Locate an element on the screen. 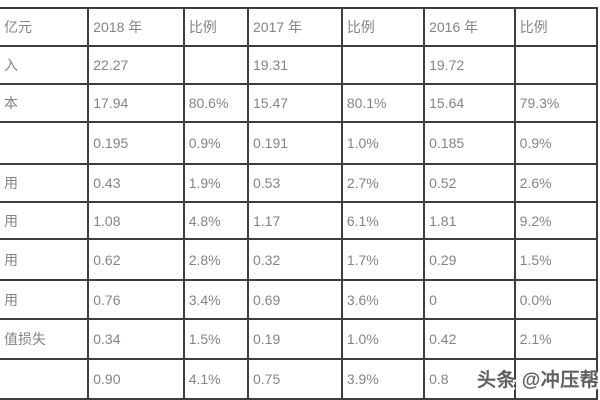 Image resolution: width=600 pixels, height=400 pixels. table-row: 0.195 0.9% 0.191 1.0% 0.185 0.9% is located at coordinates (299, 143).